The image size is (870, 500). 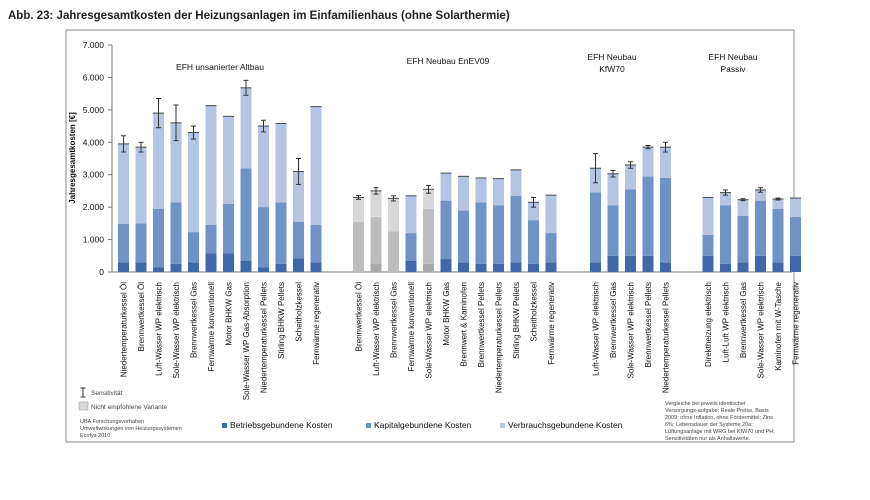 I want to click on y-tick-label: 2.000, so click(x=94, y=207).